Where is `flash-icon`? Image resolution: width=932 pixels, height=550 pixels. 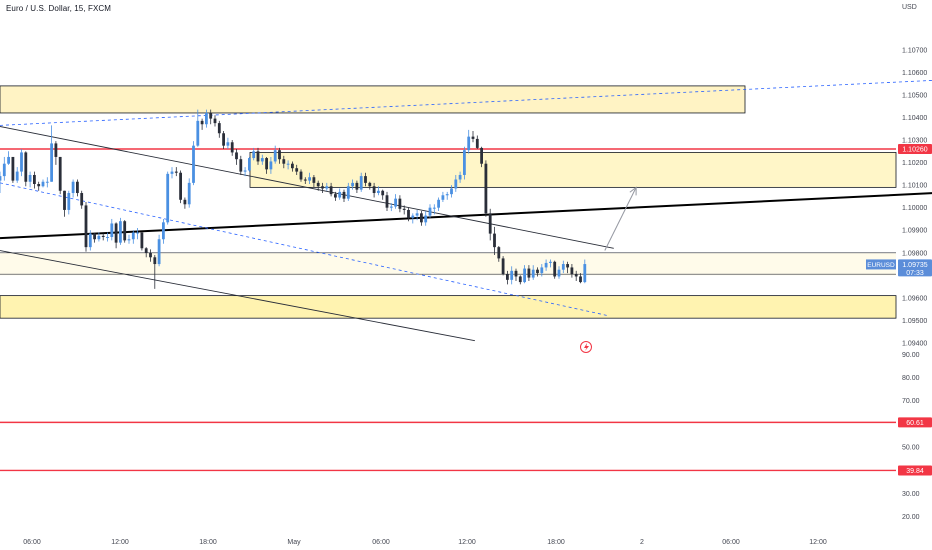
flash-icon is located at coordinates (586, 347).